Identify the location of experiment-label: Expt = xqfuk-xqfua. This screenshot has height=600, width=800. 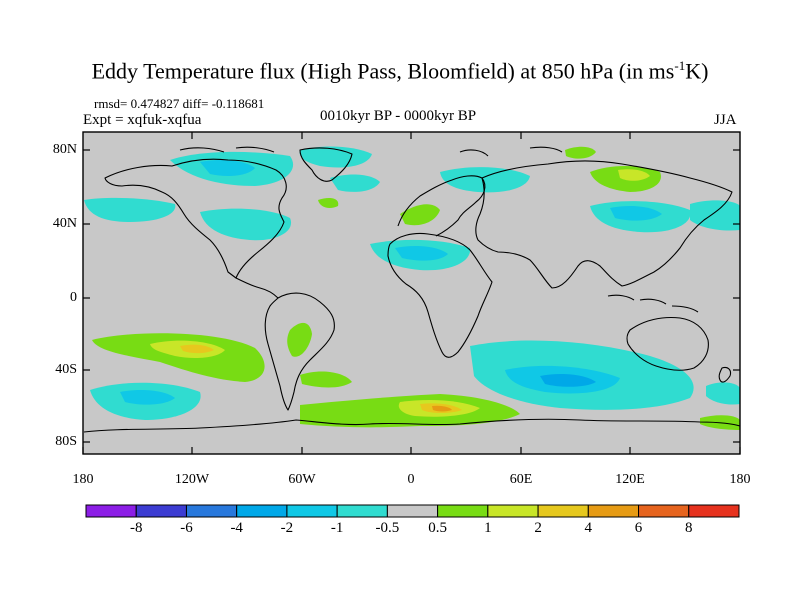
(142, 120).